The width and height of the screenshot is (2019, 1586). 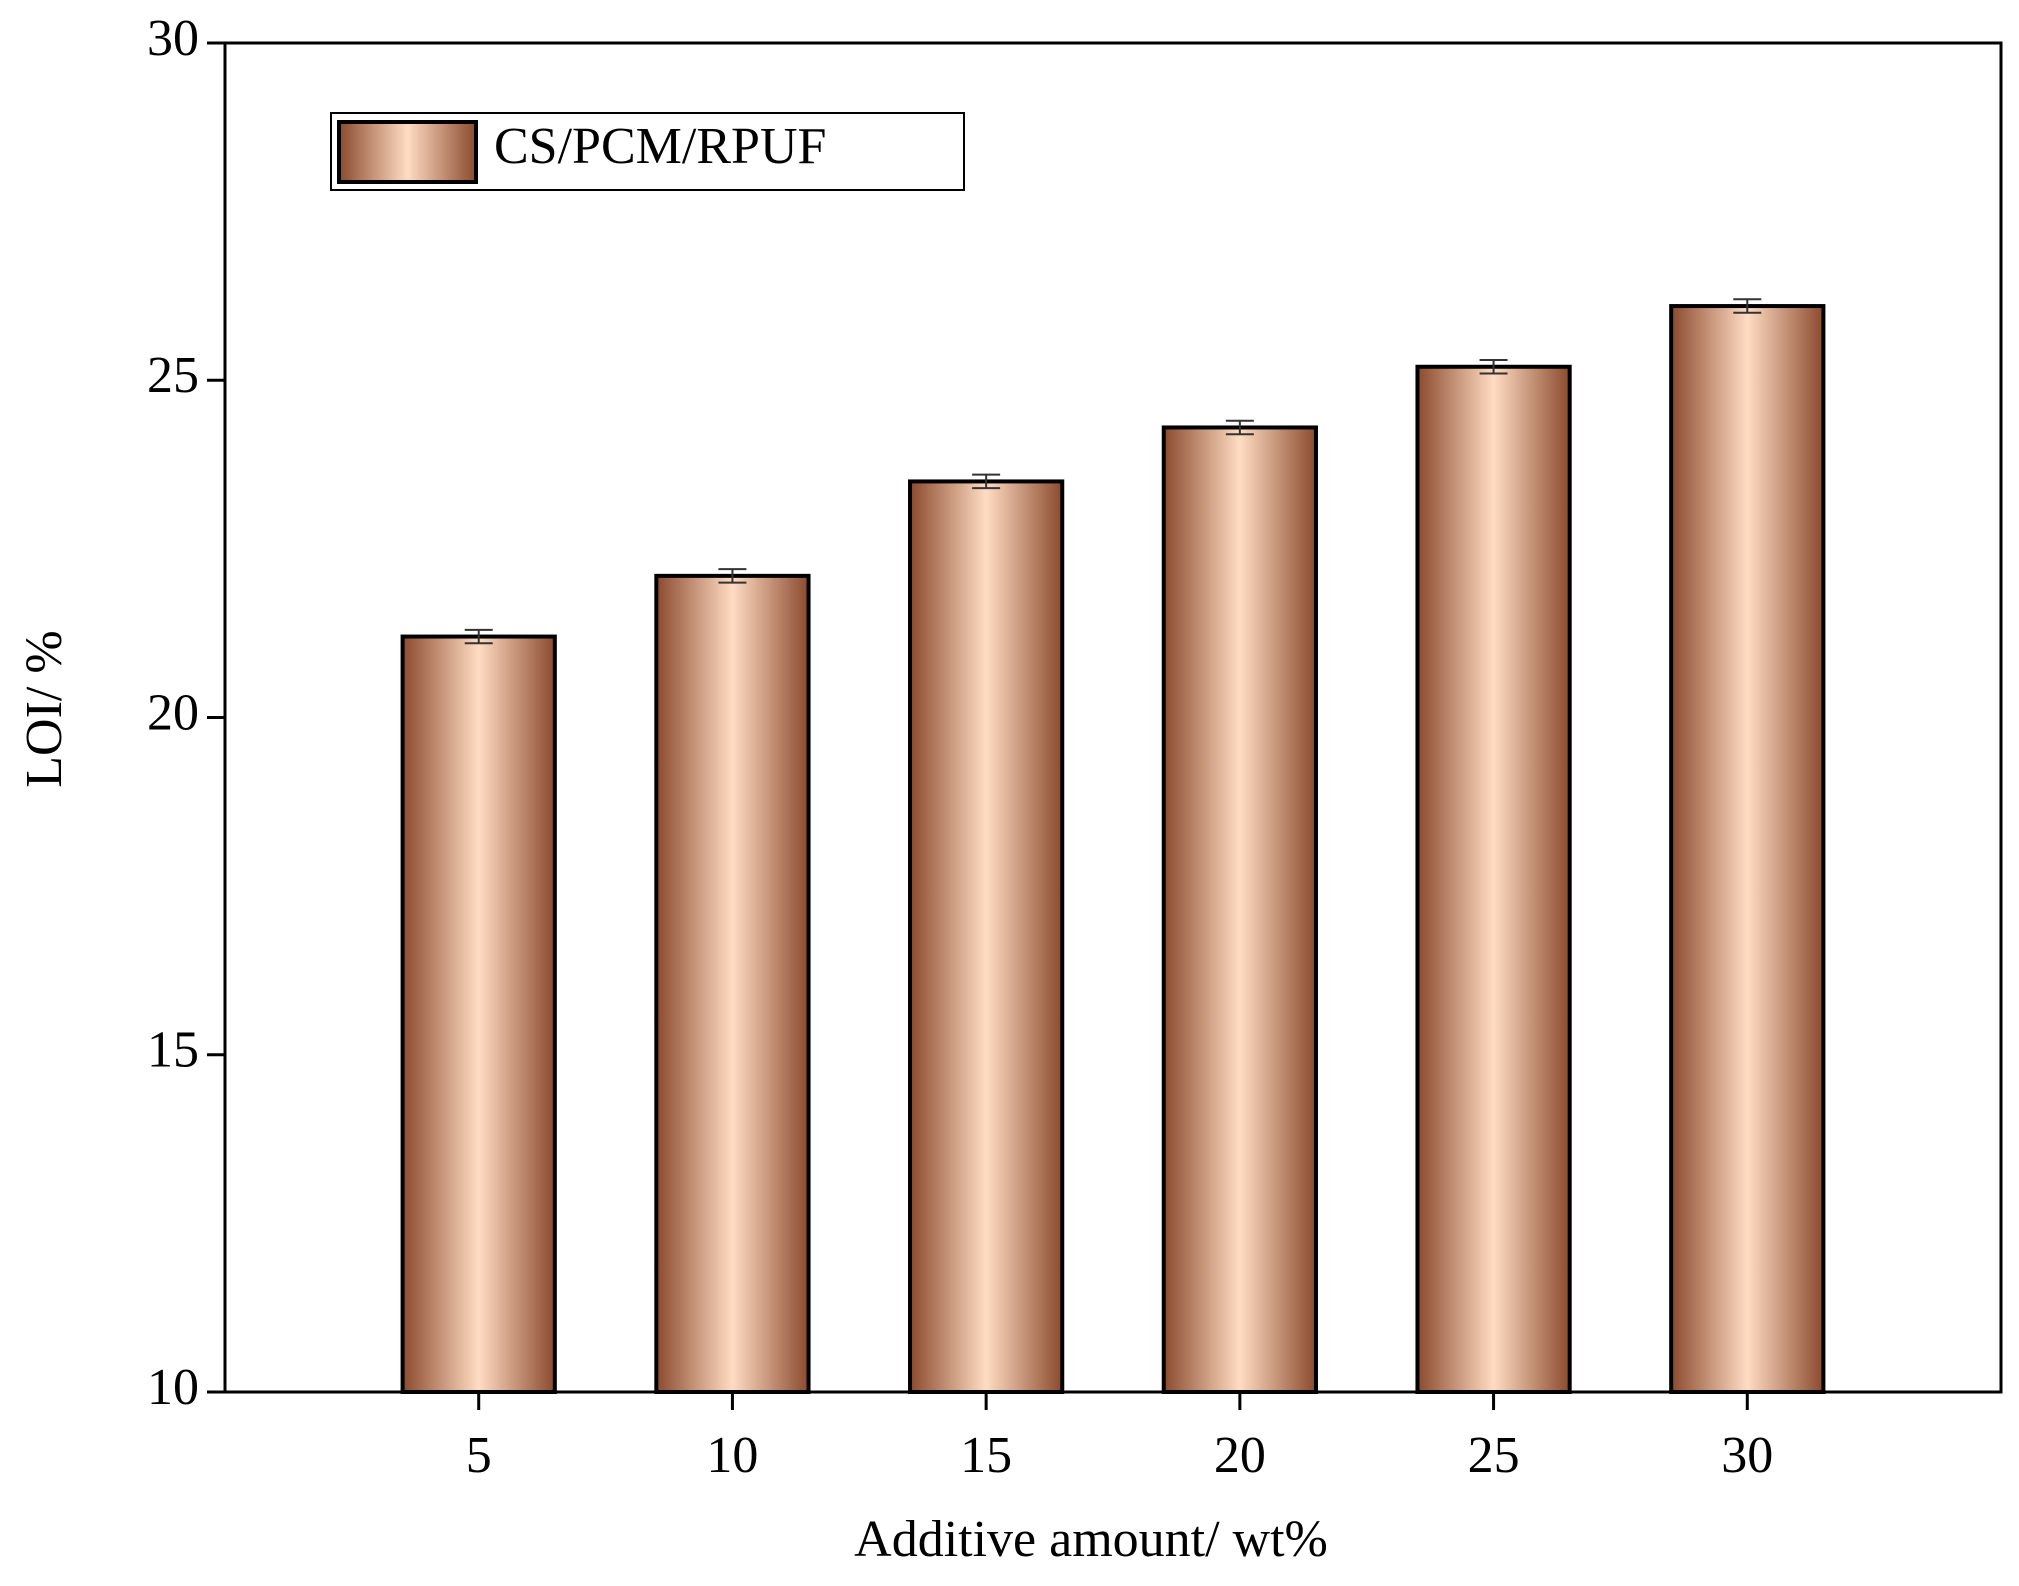 What do you see at coordinates (1494, 1455) in the screenshot?
I see `x-tick-label: 25` at bounding box center [1494, 1455].